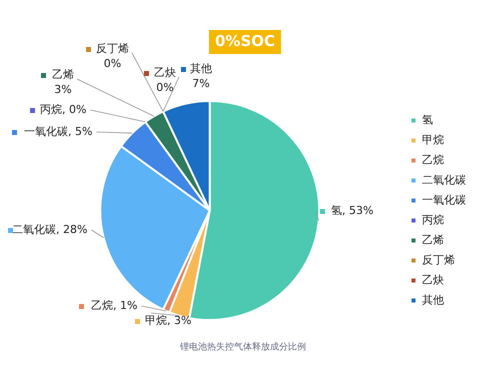 The width and height of the screenshot is (500, 369). I want to click on text: 反丁烯 0%, so click(112, 56).